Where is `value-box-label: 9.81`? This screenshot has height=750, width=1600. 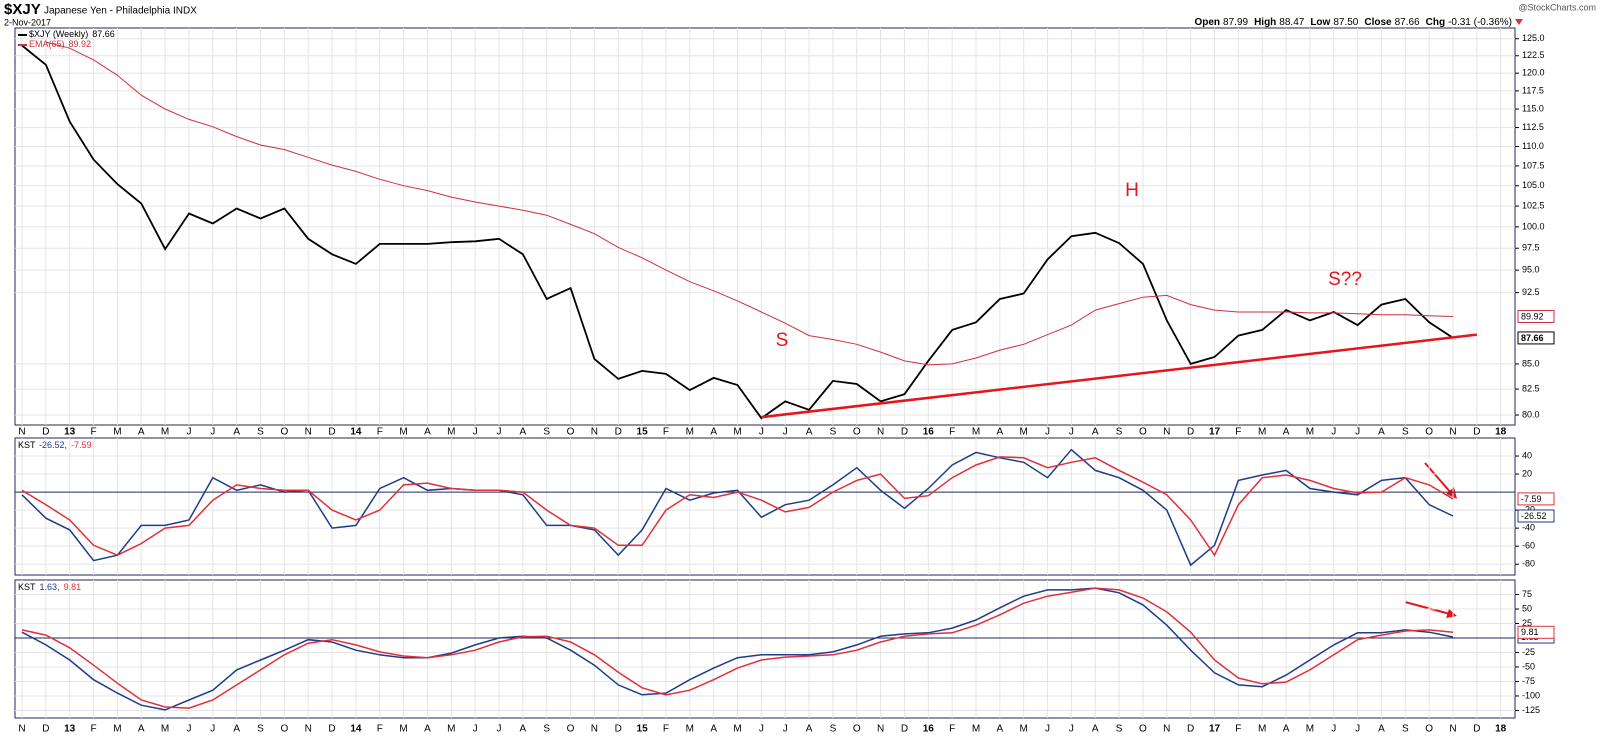
value-box-label: 9.81 is located at coordinates (1530, 632).